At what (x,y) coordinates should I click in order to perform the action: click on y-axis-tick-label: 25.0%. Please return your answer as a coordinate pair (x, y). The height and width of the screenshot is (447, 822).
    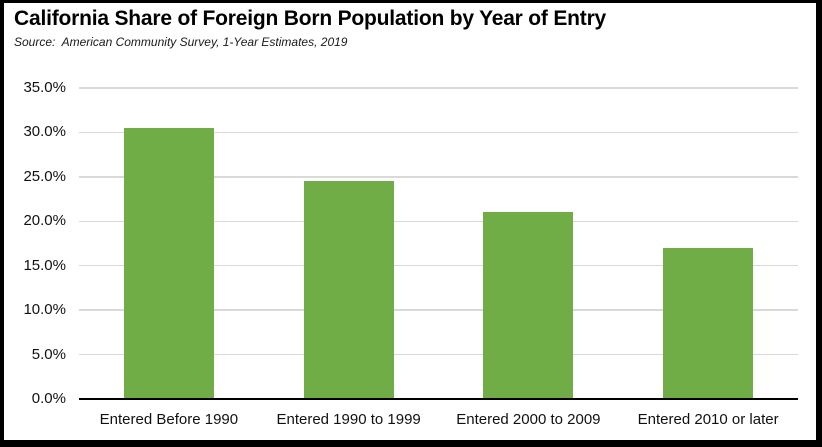
    Looking at the image, I should click on (44, 176).